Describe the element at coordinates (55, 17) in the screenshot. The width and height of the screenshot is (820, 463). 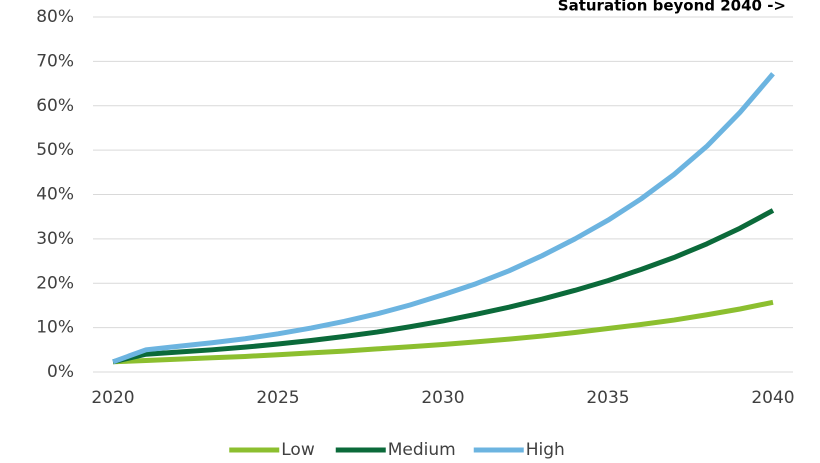
I see `y-tick-label: 80%` at that location.